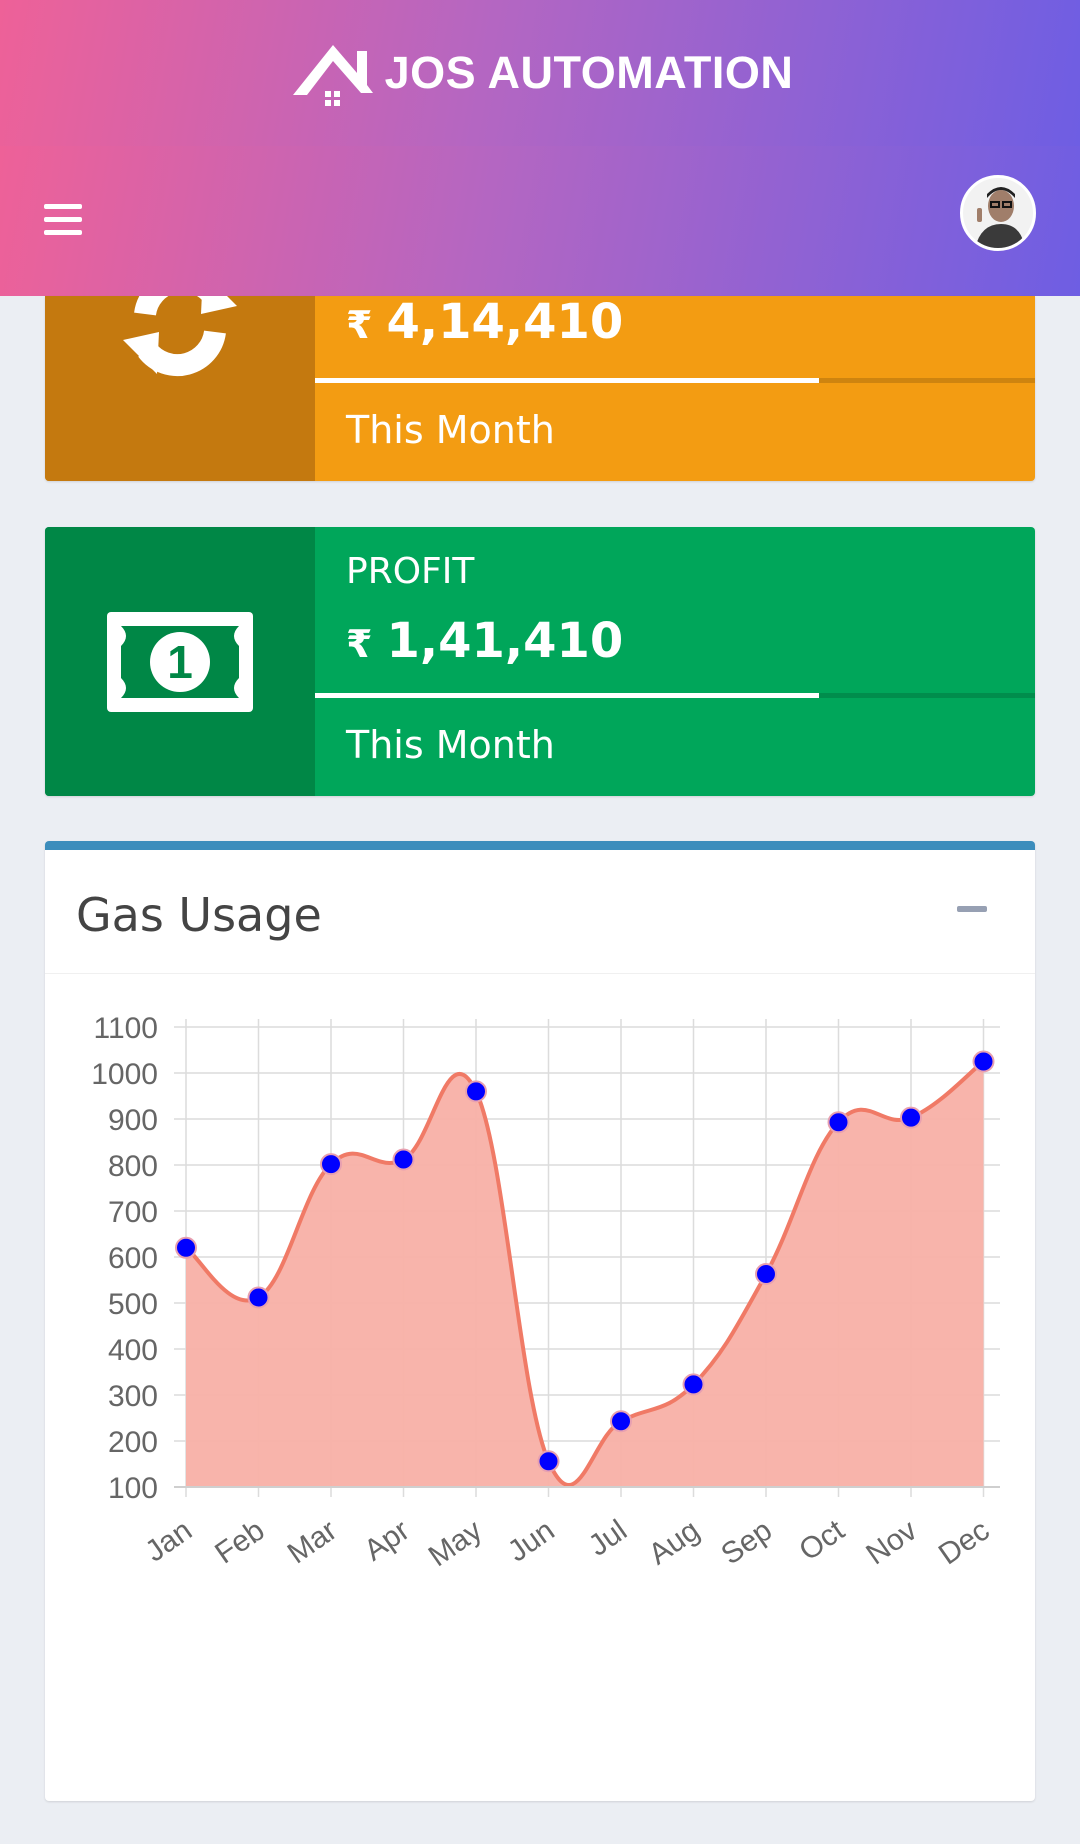  I want to click on sales-info-box: ₹4,14,410 This Month, so click(540, 388).